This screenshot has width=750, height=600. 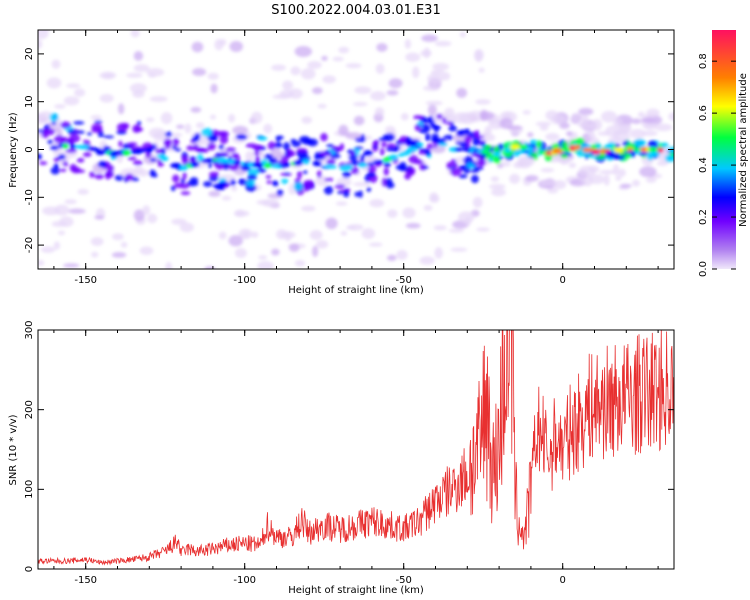 I want to click on spectrogram-ylabel: Frequency (Hz), so click(x=13, y=150).